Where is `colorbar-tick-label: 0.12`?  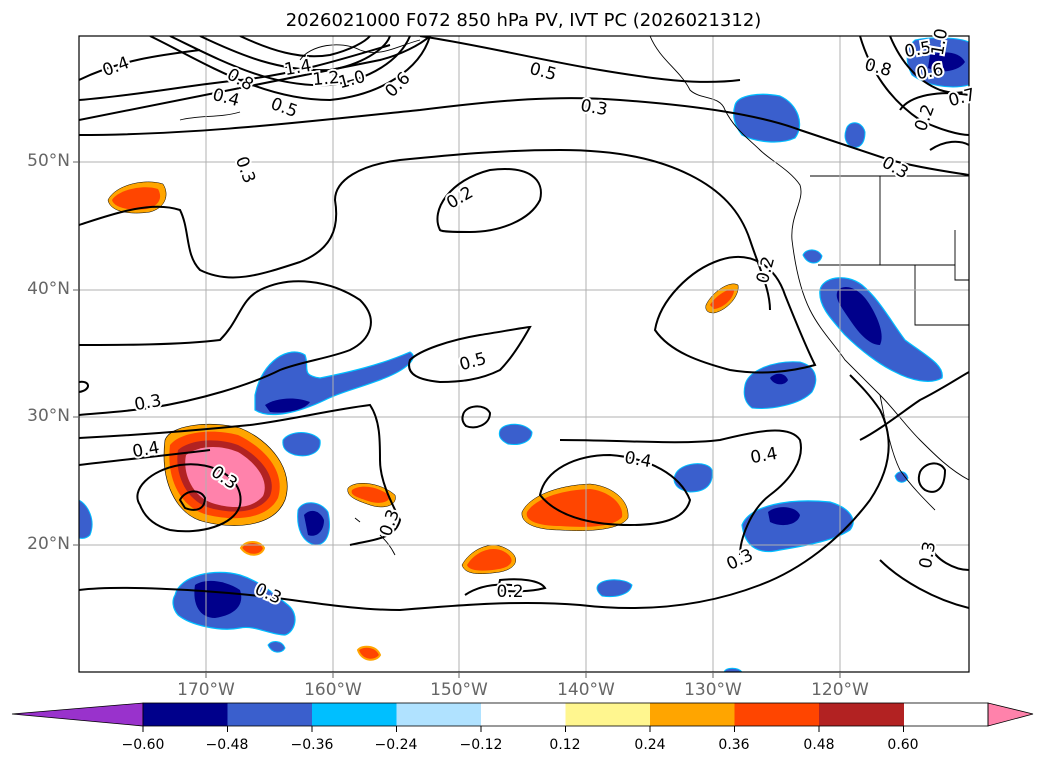 colorbar-tick-label: 0.12 is located at coordinates (565, 745).